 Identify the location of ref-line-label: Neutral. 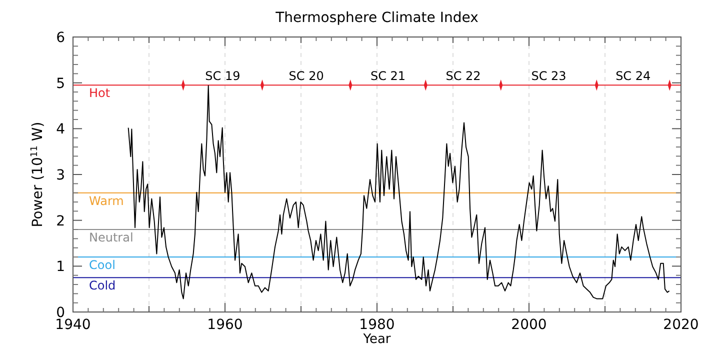
(111, 237).